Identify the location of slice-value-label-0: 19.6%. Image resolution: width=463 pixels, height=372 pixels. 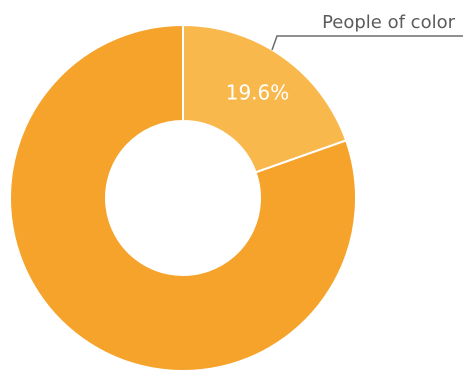
(258, 93).